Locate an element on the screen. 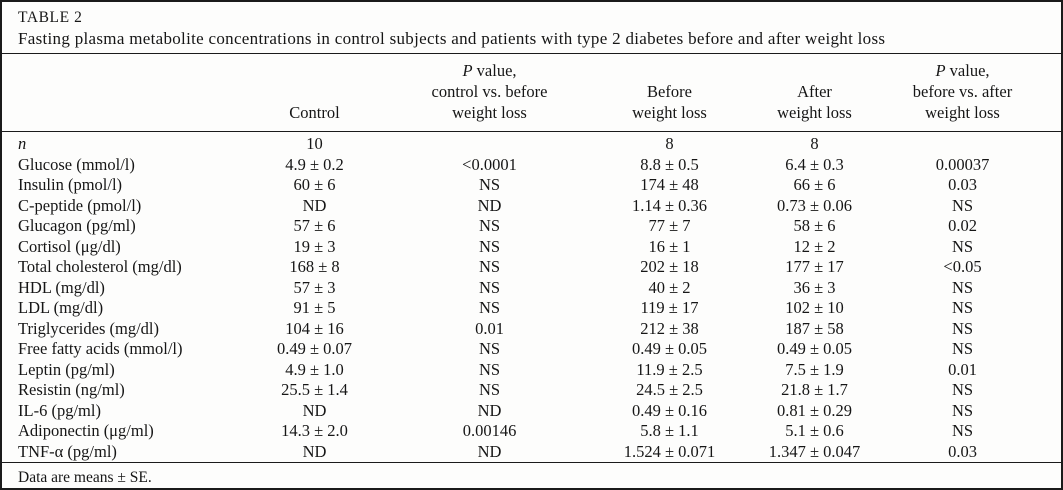 This screenshot has width=1063, height=490. col-header-control: Control is located at coordinates (314, 92).